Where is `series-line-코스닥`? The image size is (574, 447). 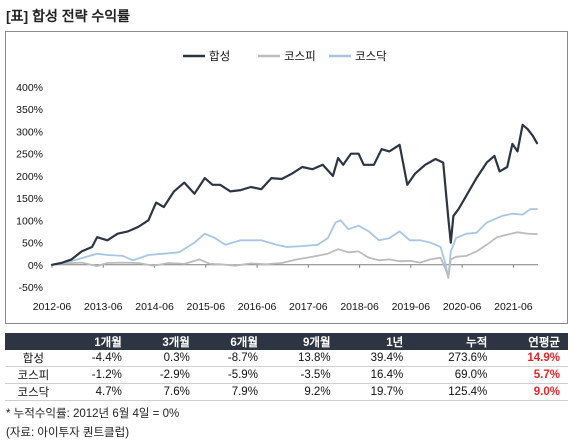 series-line-코스닥 is located at coordinates (294, 244).